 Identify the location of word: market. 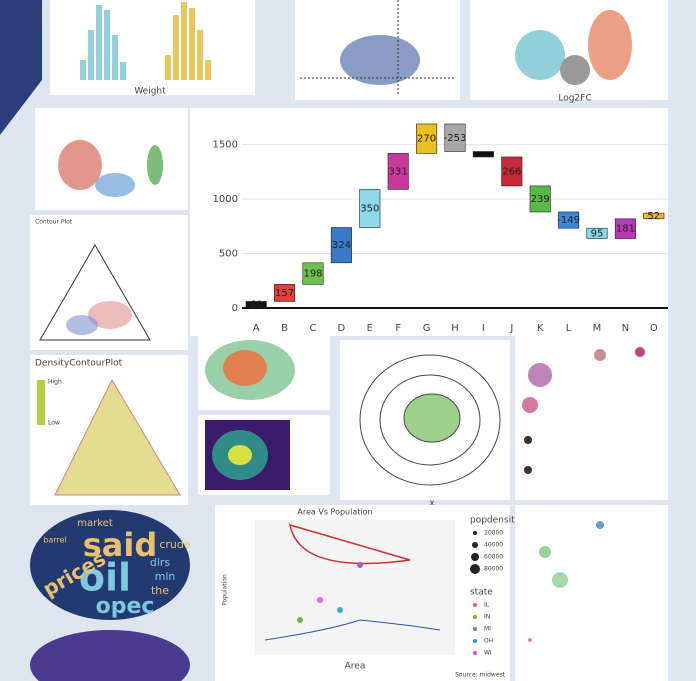
(95, 523).